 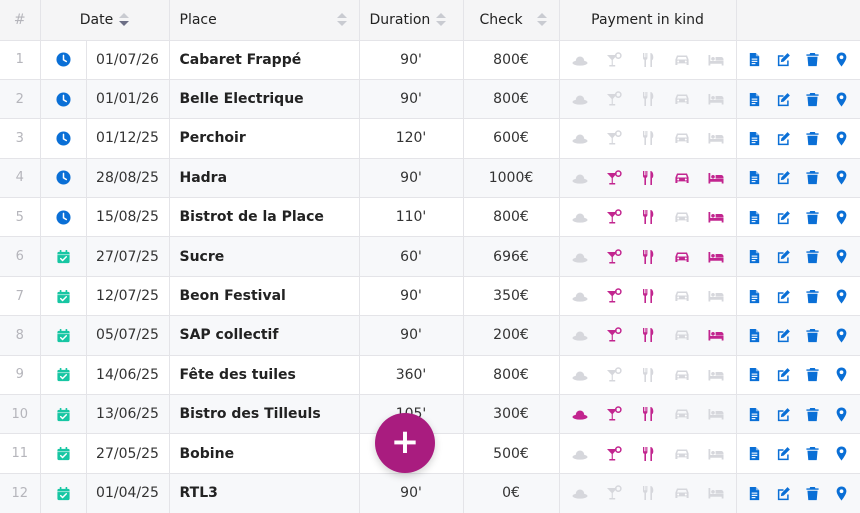 I want to click on check-cell: 300€, so click(x=511, y=414).